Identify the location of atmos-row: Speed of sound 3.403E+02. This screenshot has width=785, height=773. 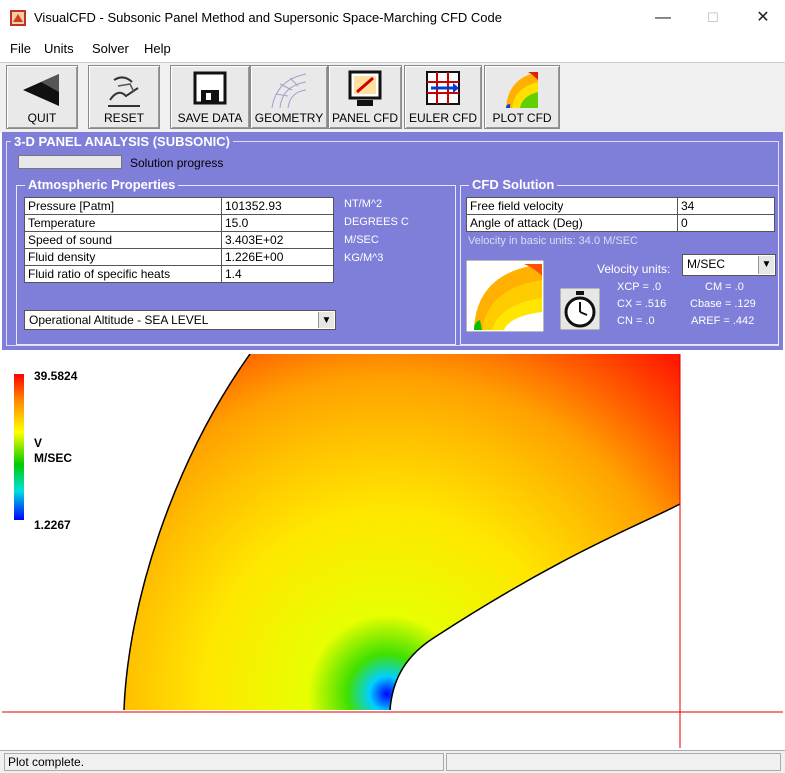
(179, 240).